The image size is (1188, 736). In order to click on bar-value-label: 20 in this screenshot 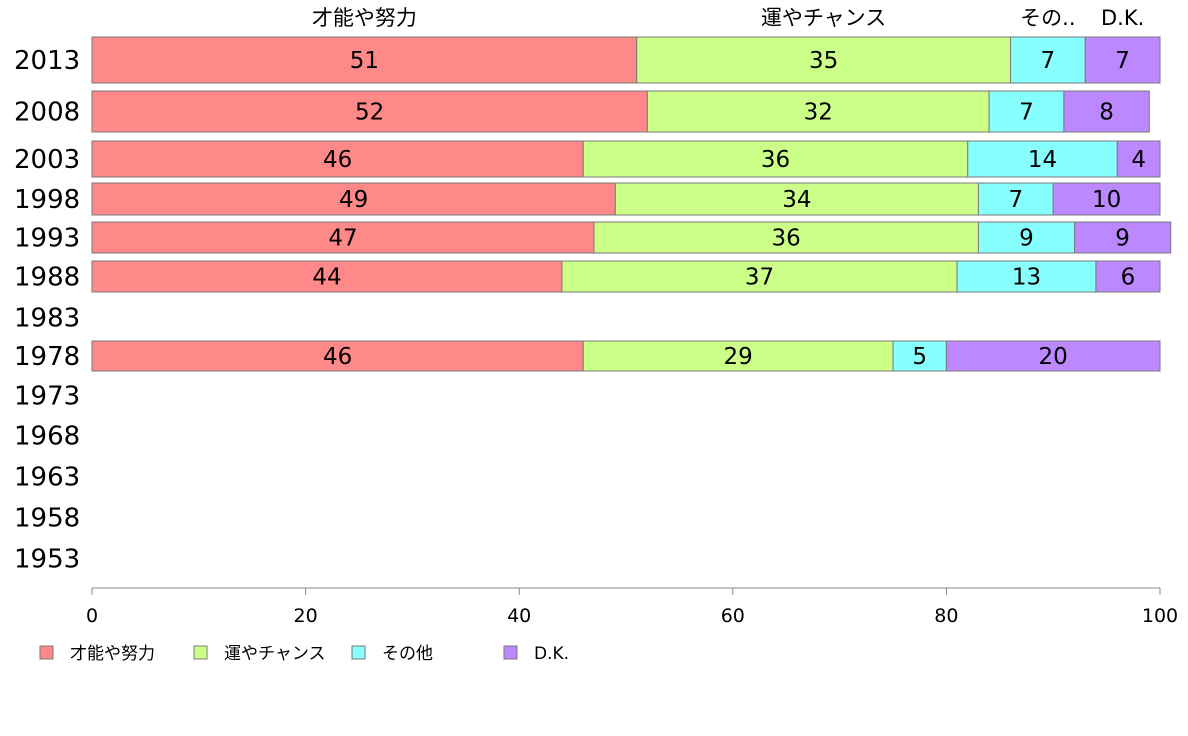, I will do `click(1053, 357)`.